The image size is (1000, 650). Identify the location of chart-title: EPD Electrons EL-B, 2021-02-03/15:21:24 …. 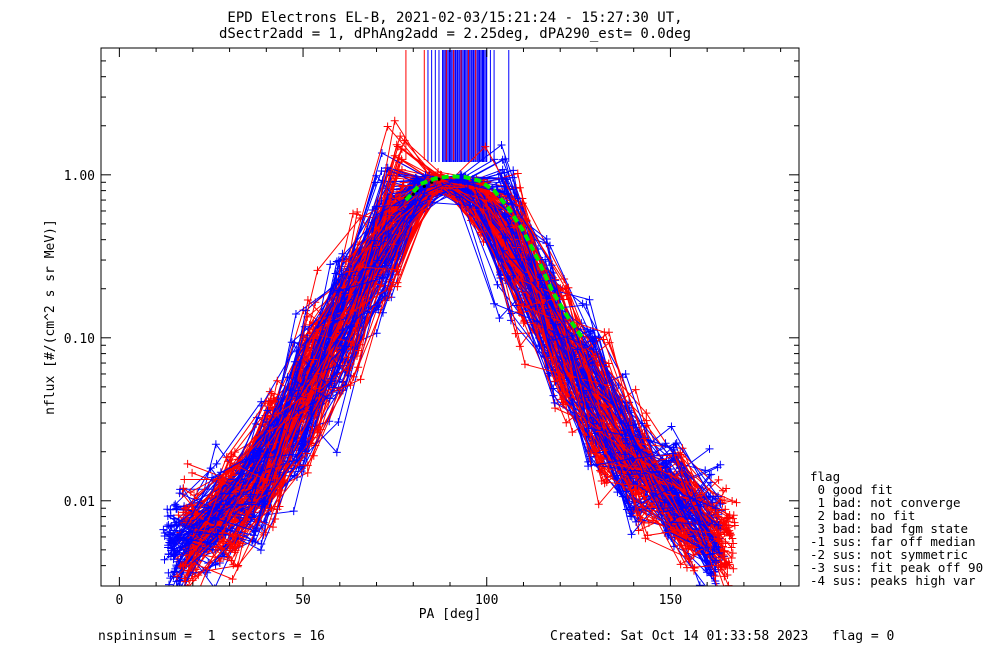
(454, 18).